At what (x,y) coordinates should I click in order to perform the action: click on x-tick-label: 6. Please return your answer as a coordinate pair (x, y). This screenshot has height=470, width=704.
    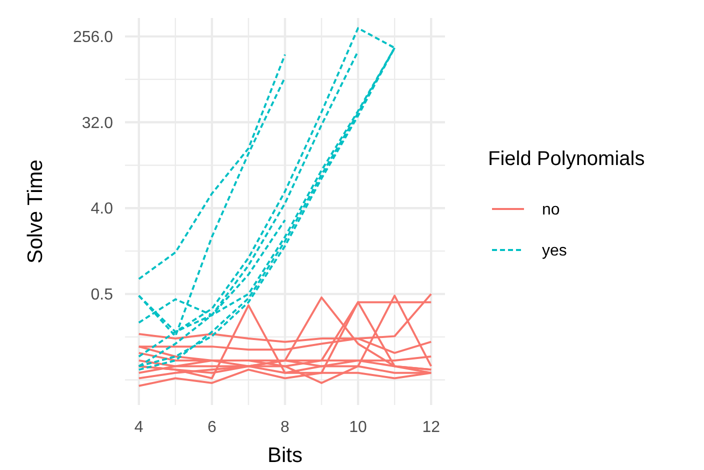
    Looking at the image, I should click on (211, 427).